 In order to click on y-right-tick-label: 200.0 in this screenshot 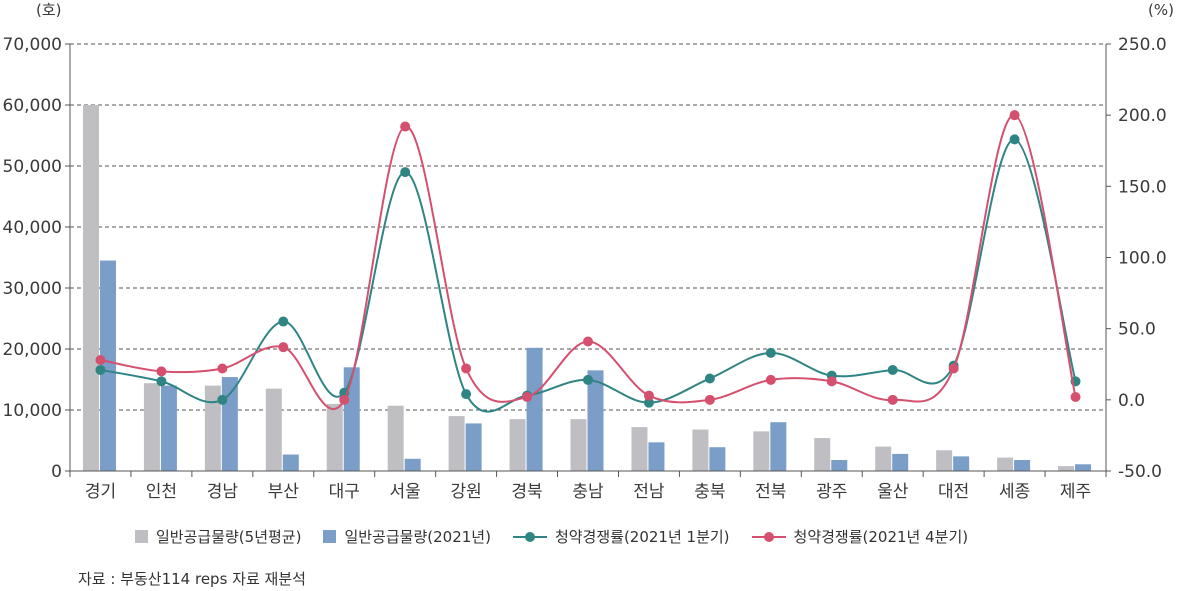, I will do `click(1142, 116)`.